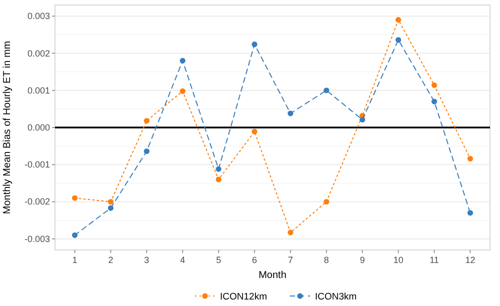  I want to click on y-tick-label: 0.001, so click(38, 90).